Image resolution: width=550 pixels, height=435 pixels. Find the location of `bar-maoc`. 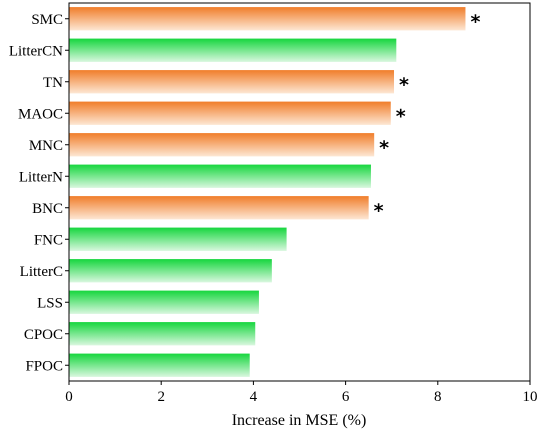

bar-maoc is located at coordinates (230, 113).